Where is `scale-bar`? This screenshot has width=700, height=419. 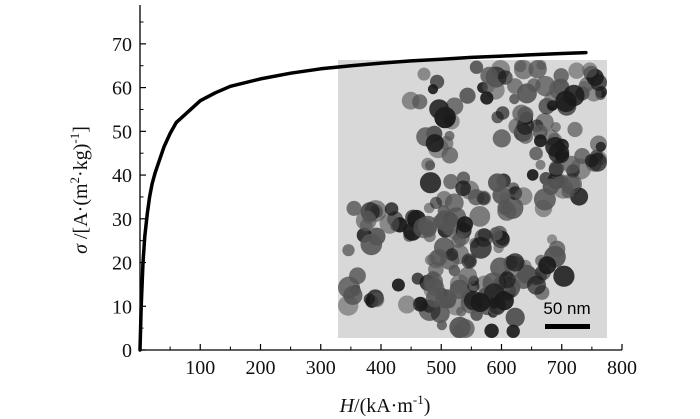
scale-bar is located at coordinates (567, 326).